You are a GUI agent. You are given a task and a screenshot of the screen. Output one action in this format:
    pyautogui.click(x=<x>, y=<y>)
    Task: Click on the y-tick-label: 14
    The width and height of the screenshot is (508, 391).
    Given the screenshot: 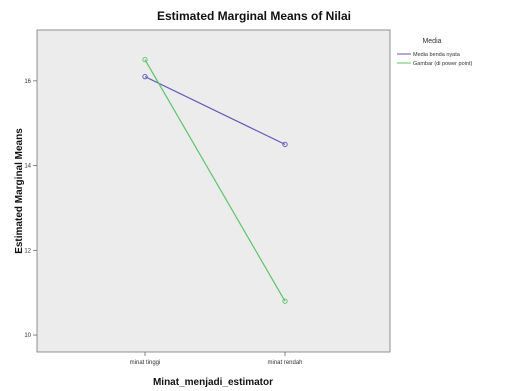 What is the action you would take?
    pyautogui.click(x=27, y=167)
    